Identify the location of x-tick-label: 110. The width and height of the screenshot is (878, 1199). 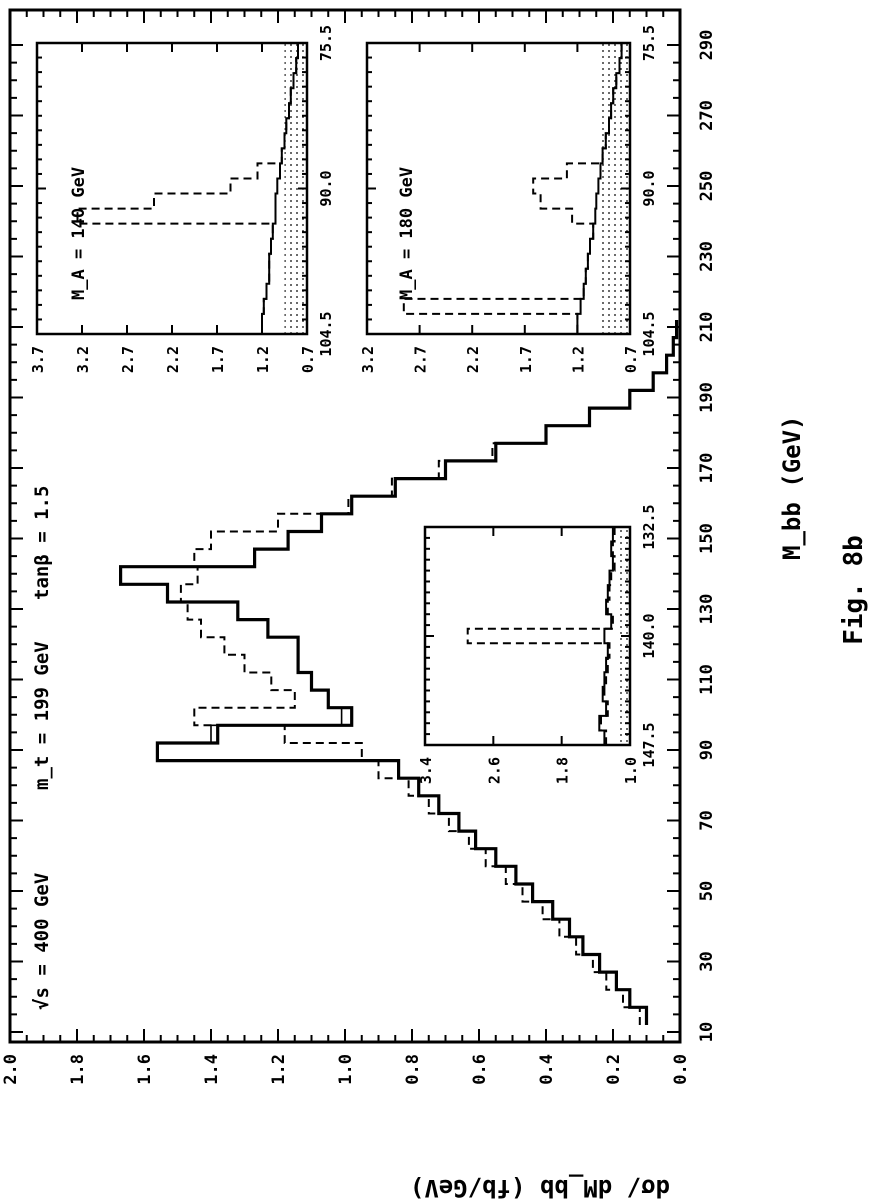
(707, 679).